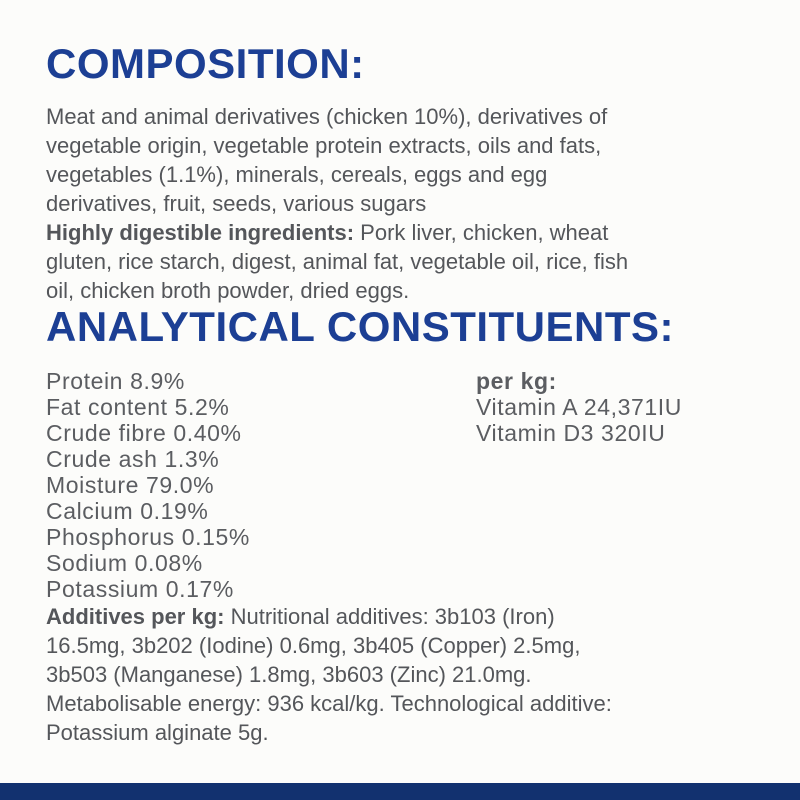 This screenshot has height=800, width=800. What do you see at coordinates (130, 484) in the screenshot?
I see `analytical-item-moisture: Moisture 79.0%` at bounding box center [130, 484].